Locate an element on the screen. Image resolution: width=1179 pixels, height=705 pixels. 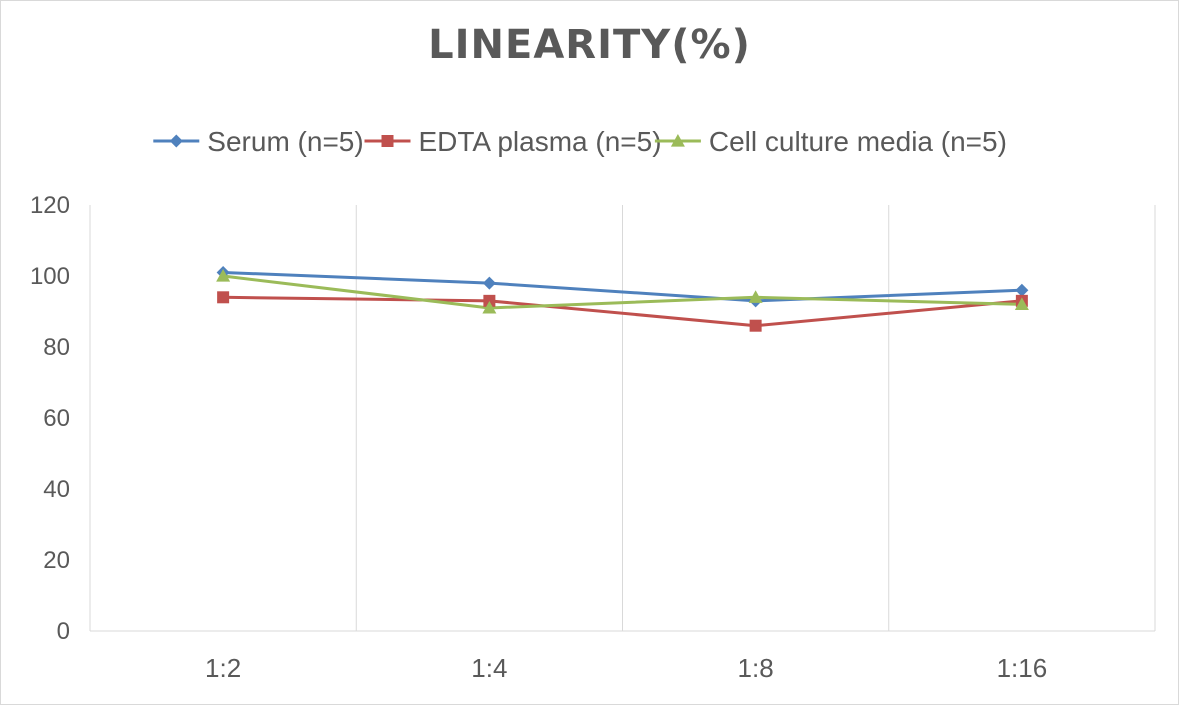
x-tick-label: 1:2 is located at coordinates (223, 668).